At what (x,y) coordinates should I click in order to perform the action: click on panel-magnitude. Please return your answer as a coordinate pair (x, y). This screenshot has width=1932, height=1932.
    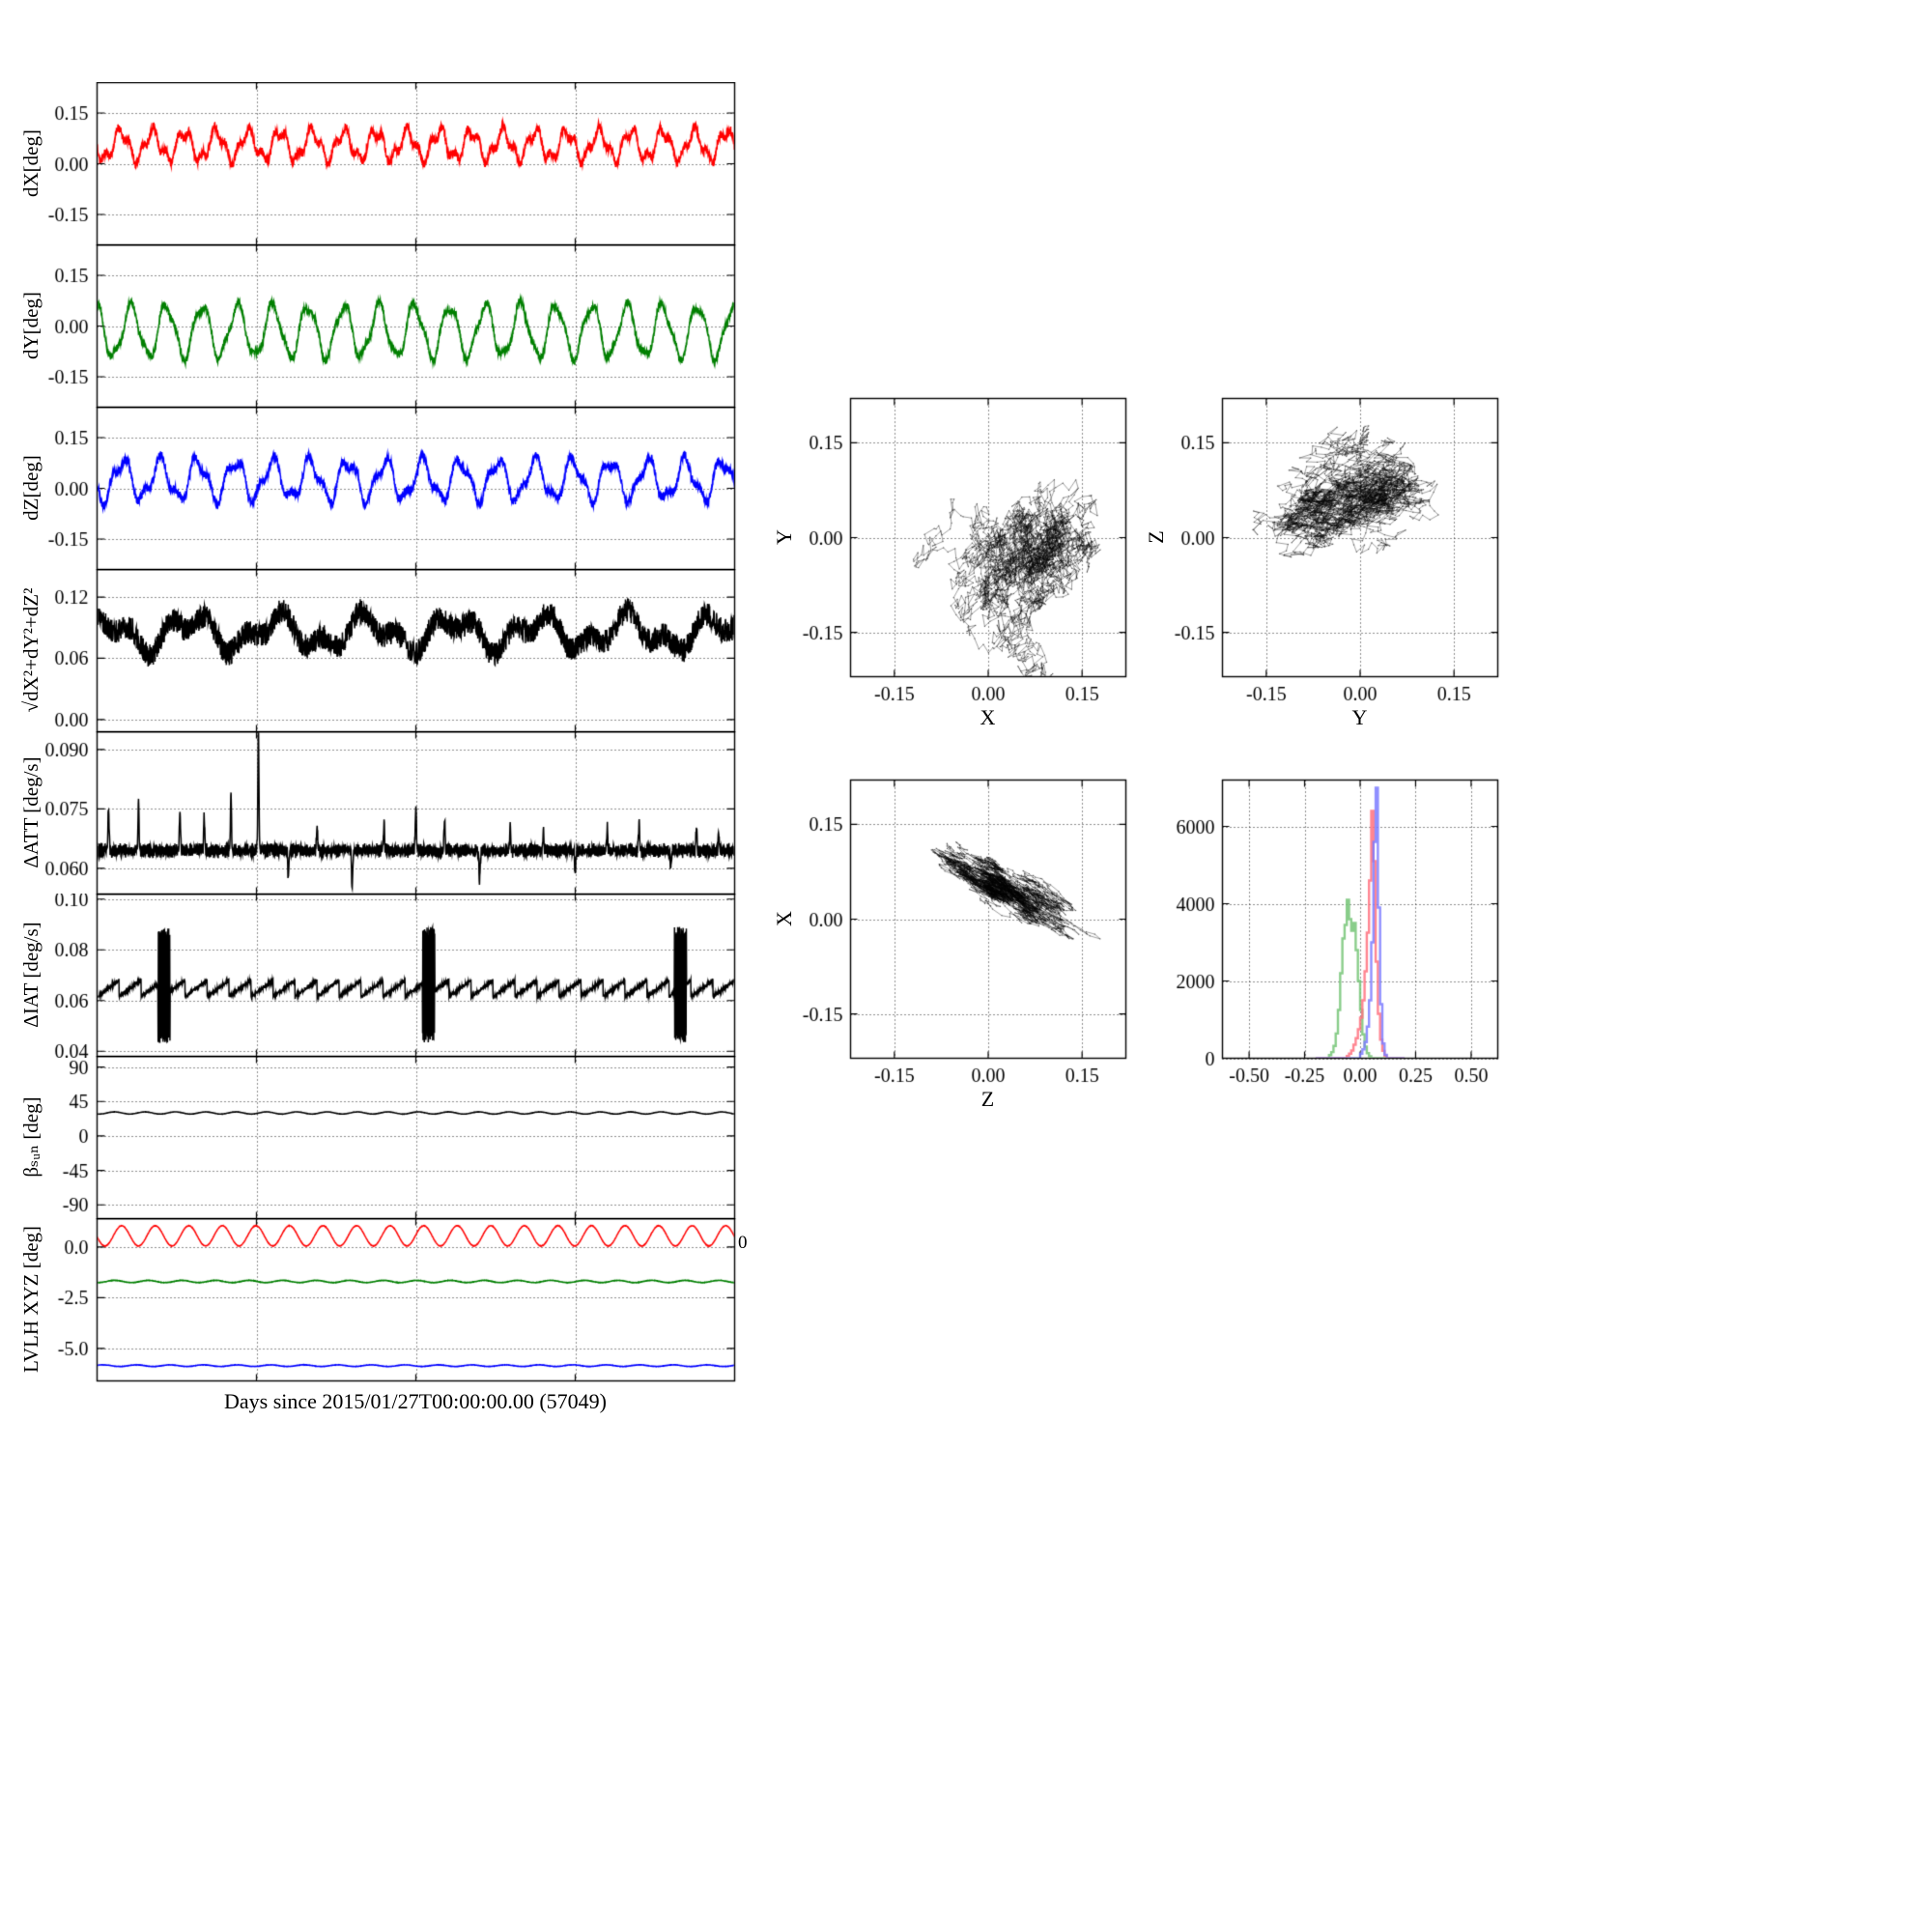
    Looking at the image, I should click on (386, 651).